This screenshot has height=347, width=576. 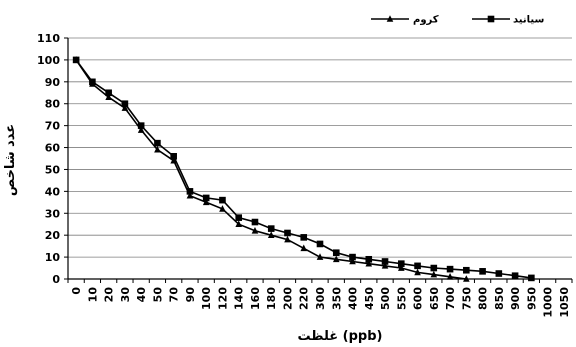 I want to click on x-axis-title: غلظت (ppb), so click(x=340, y=336).